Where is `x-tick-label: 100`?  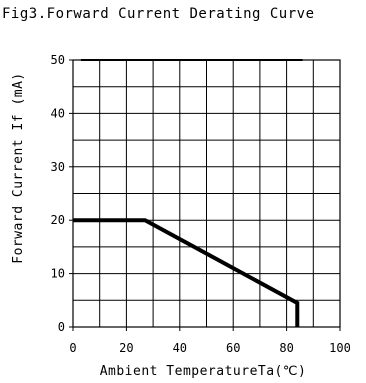
x-tick-label: 100 is located at coordinates (340, 348).